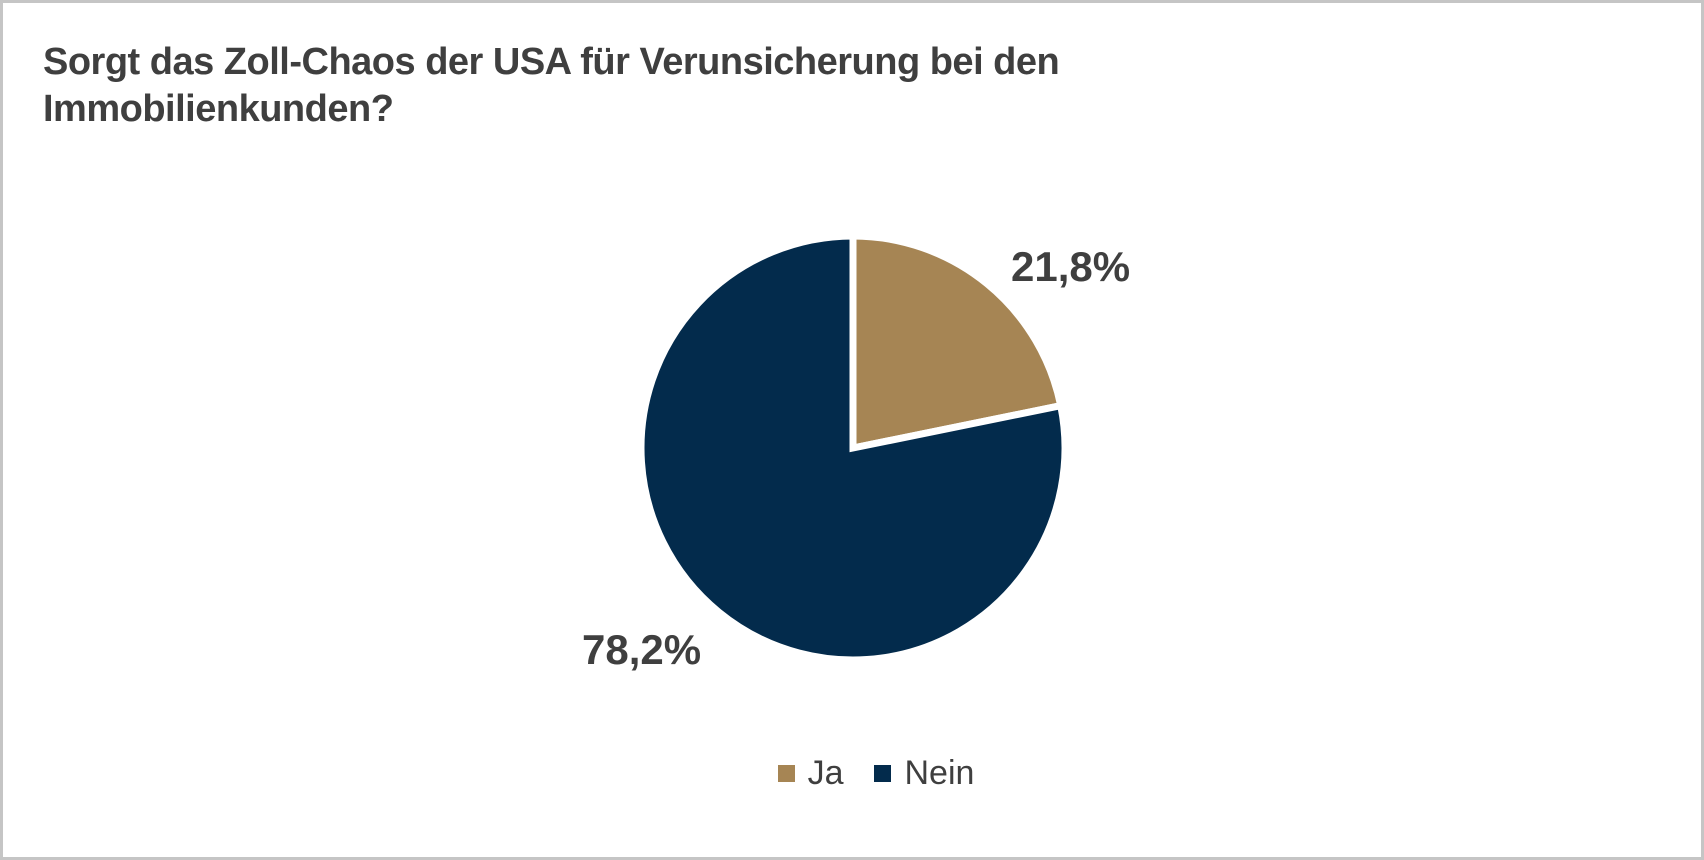 The image size is (1704, 860). I want to click on legend-marker-ja-icon, so click(786, 774).